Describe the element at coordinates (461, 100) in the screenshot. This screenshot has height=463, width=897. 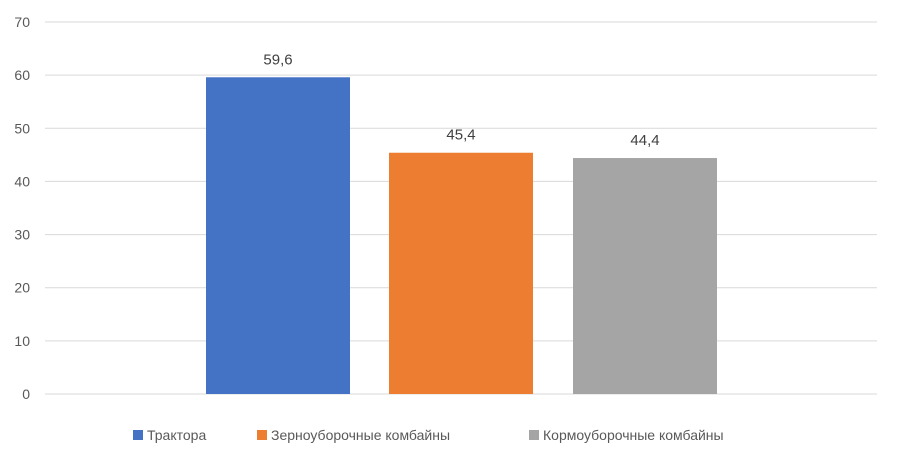
I see `data-labels: 59,6 45,4 44,4` at that location.